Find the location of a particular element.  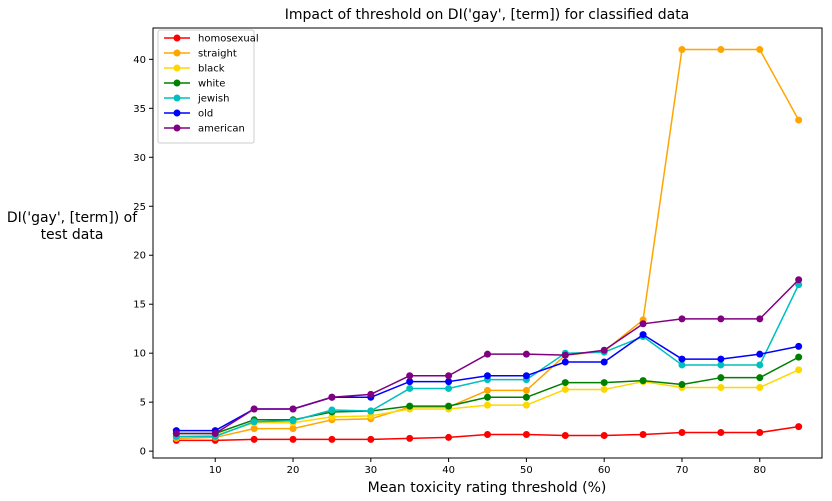

legend-item-straight: straight is located at coordinates (200, 54).